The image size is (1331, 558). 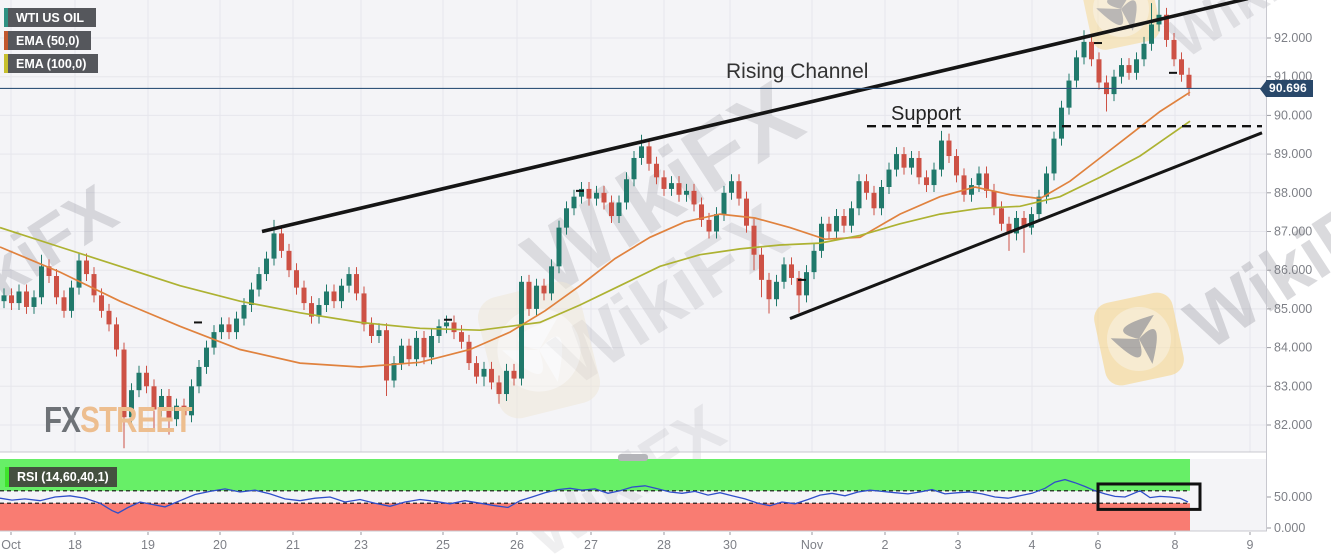 I want to click on legend: WTI US OIL EMA (50,0) EMA (100,0), so click(x=51, y=42).